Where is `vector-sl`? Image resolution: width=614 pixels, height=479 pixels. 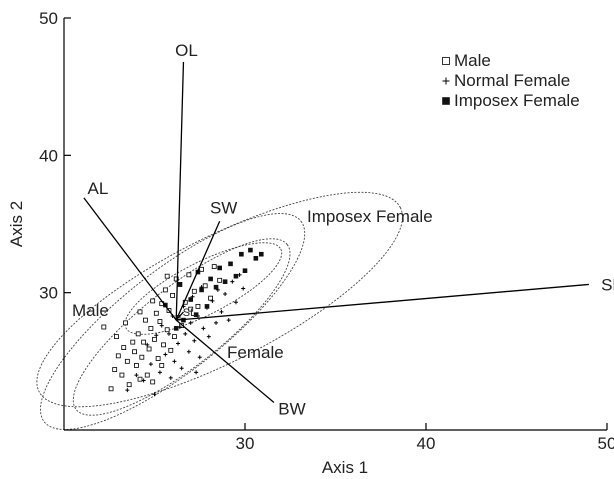 vector-sl is located at coordinates (179, 316).